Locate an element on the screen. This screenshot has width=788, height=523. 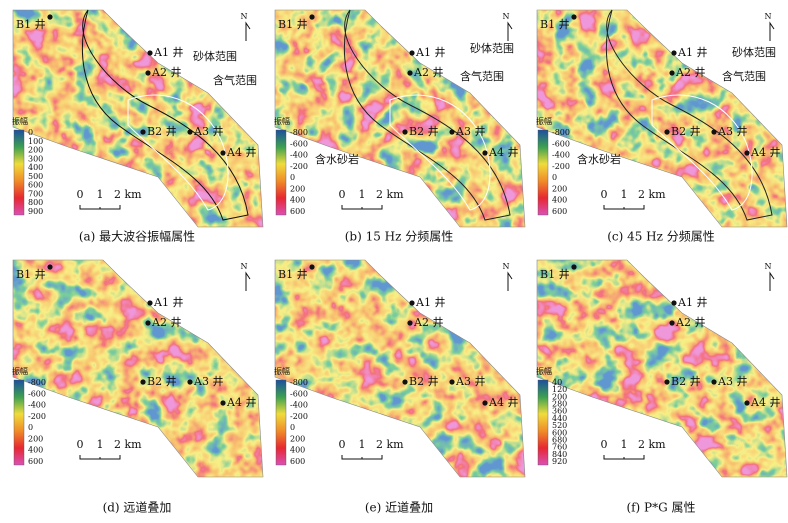
north-label: N is located at coordinates (506, 16).